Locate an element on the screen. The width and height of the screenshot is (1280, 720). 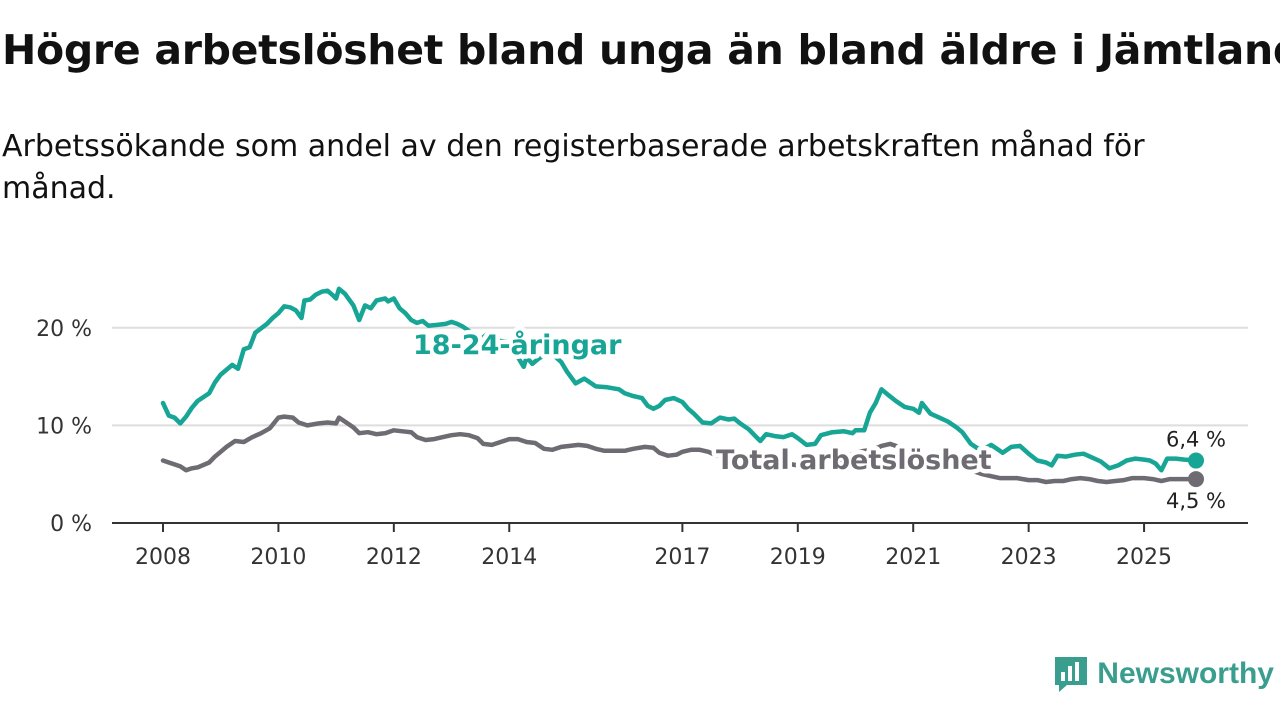
newsworthy-logo: Newsworthy is located at coordinates (1163, 674).